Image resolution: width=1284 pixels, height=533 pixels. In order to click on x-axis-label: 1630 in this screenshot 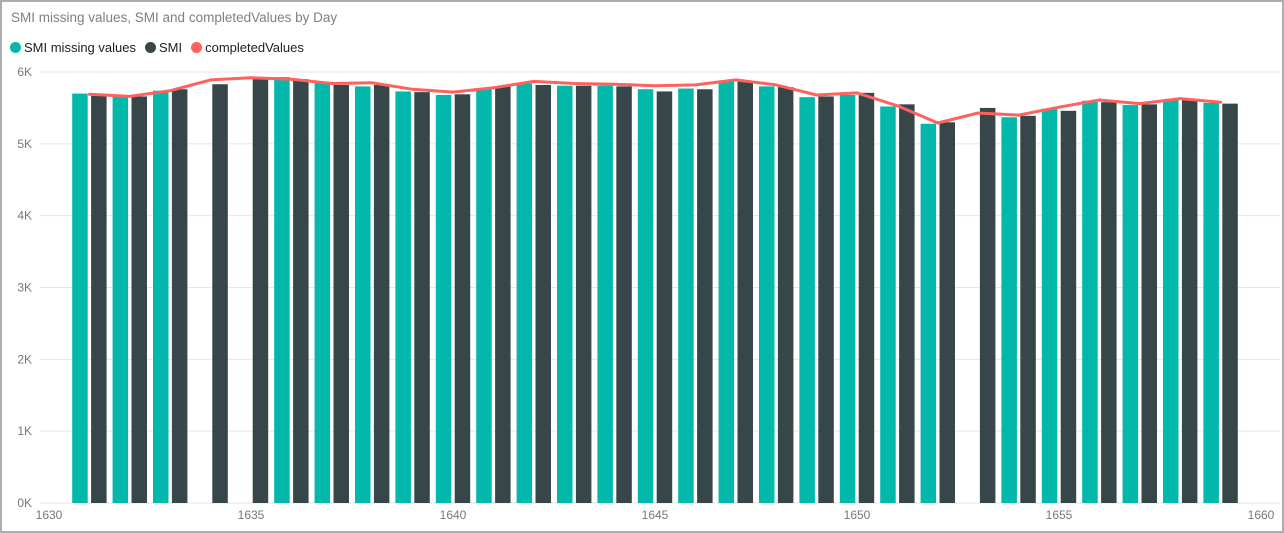, I will do `click(49, 515)`.